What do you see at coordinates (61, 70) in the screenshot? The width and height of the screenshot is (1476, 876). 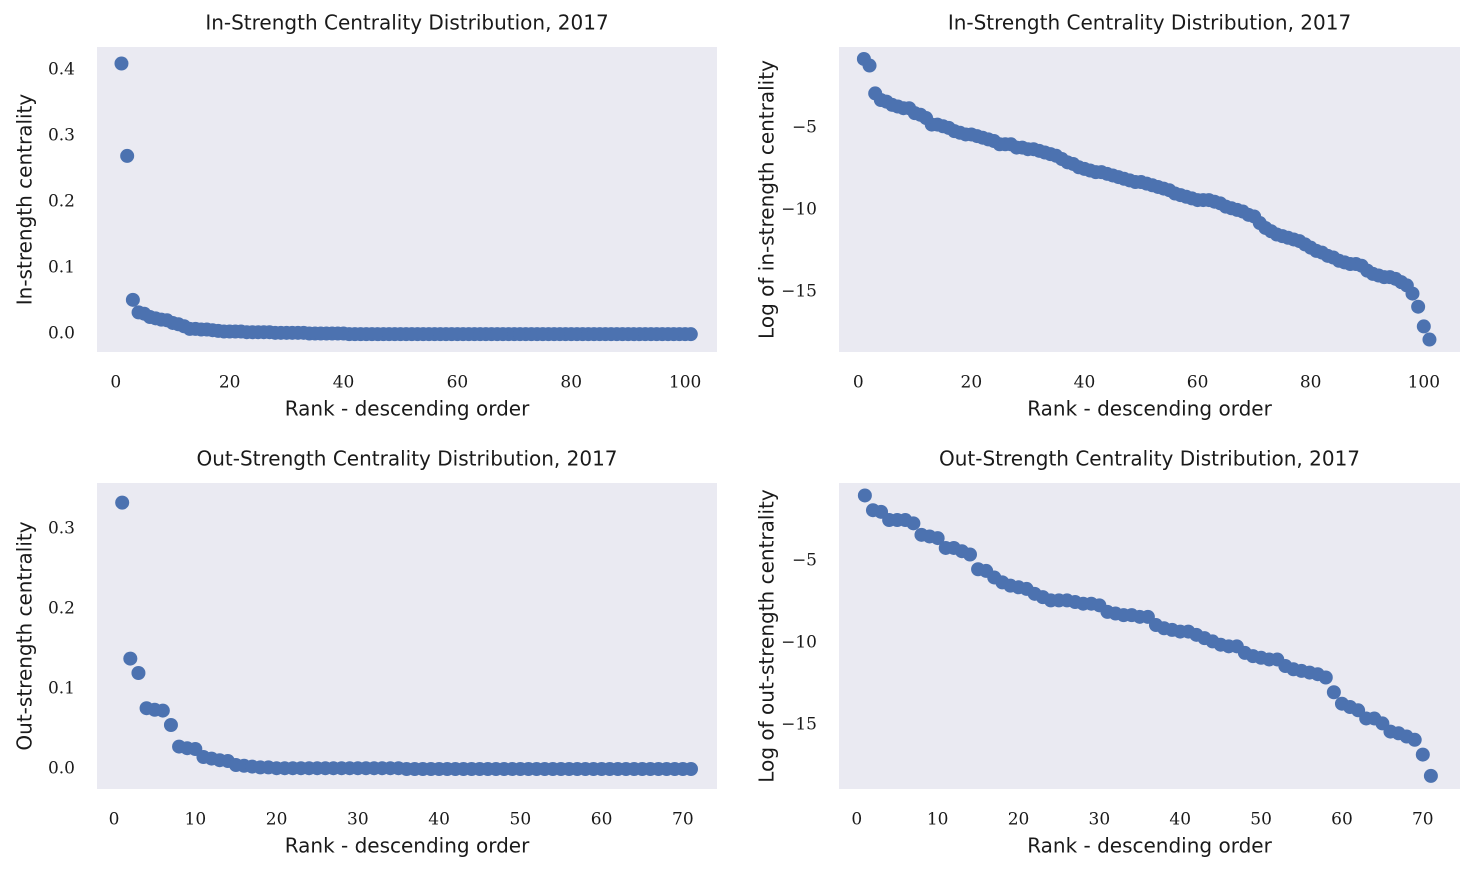 I see `y-tick-label: 0.4` at bounding box center [61, 70].